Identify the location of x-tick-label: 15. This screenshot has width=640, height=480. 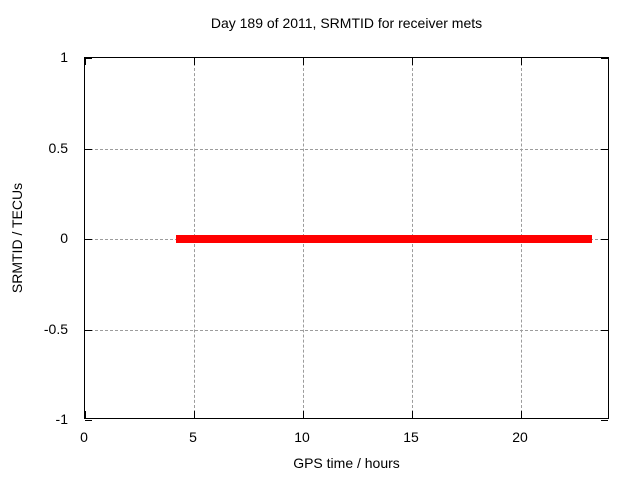
(411, 437).